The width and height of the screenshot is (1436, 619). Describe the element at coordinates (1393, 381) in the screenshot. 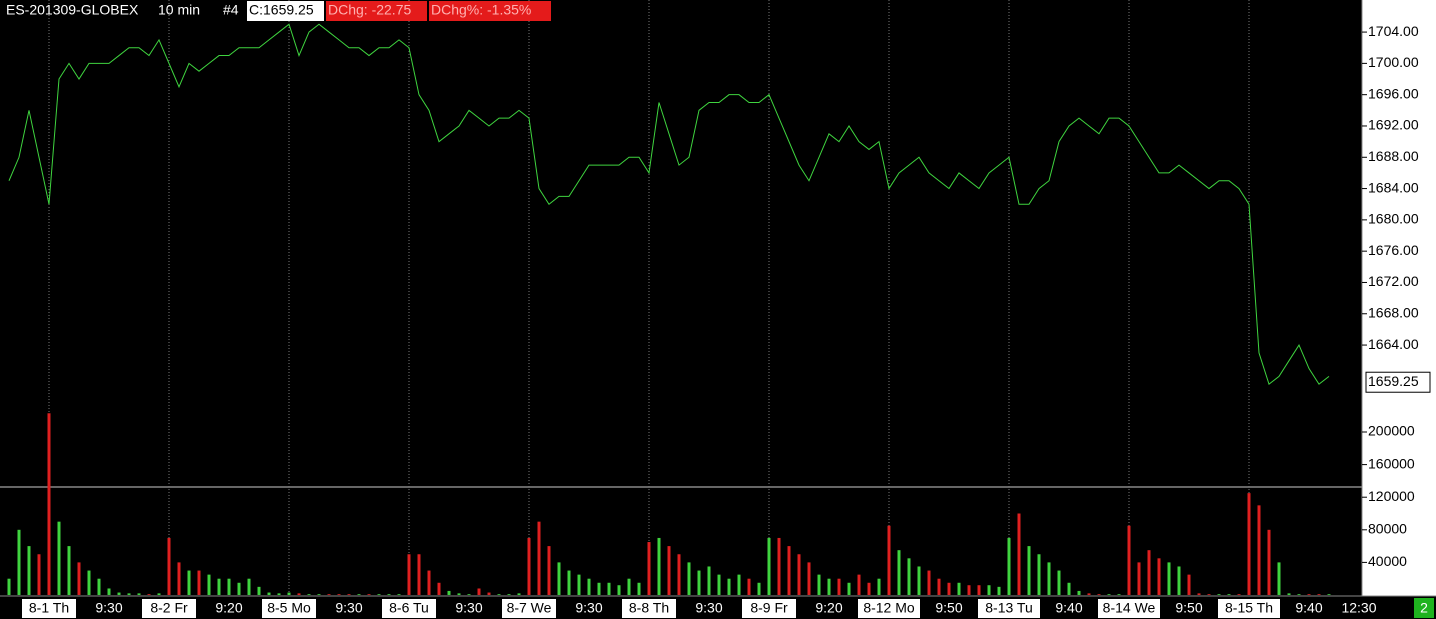

I see `last-value: 1659.25` at that location.